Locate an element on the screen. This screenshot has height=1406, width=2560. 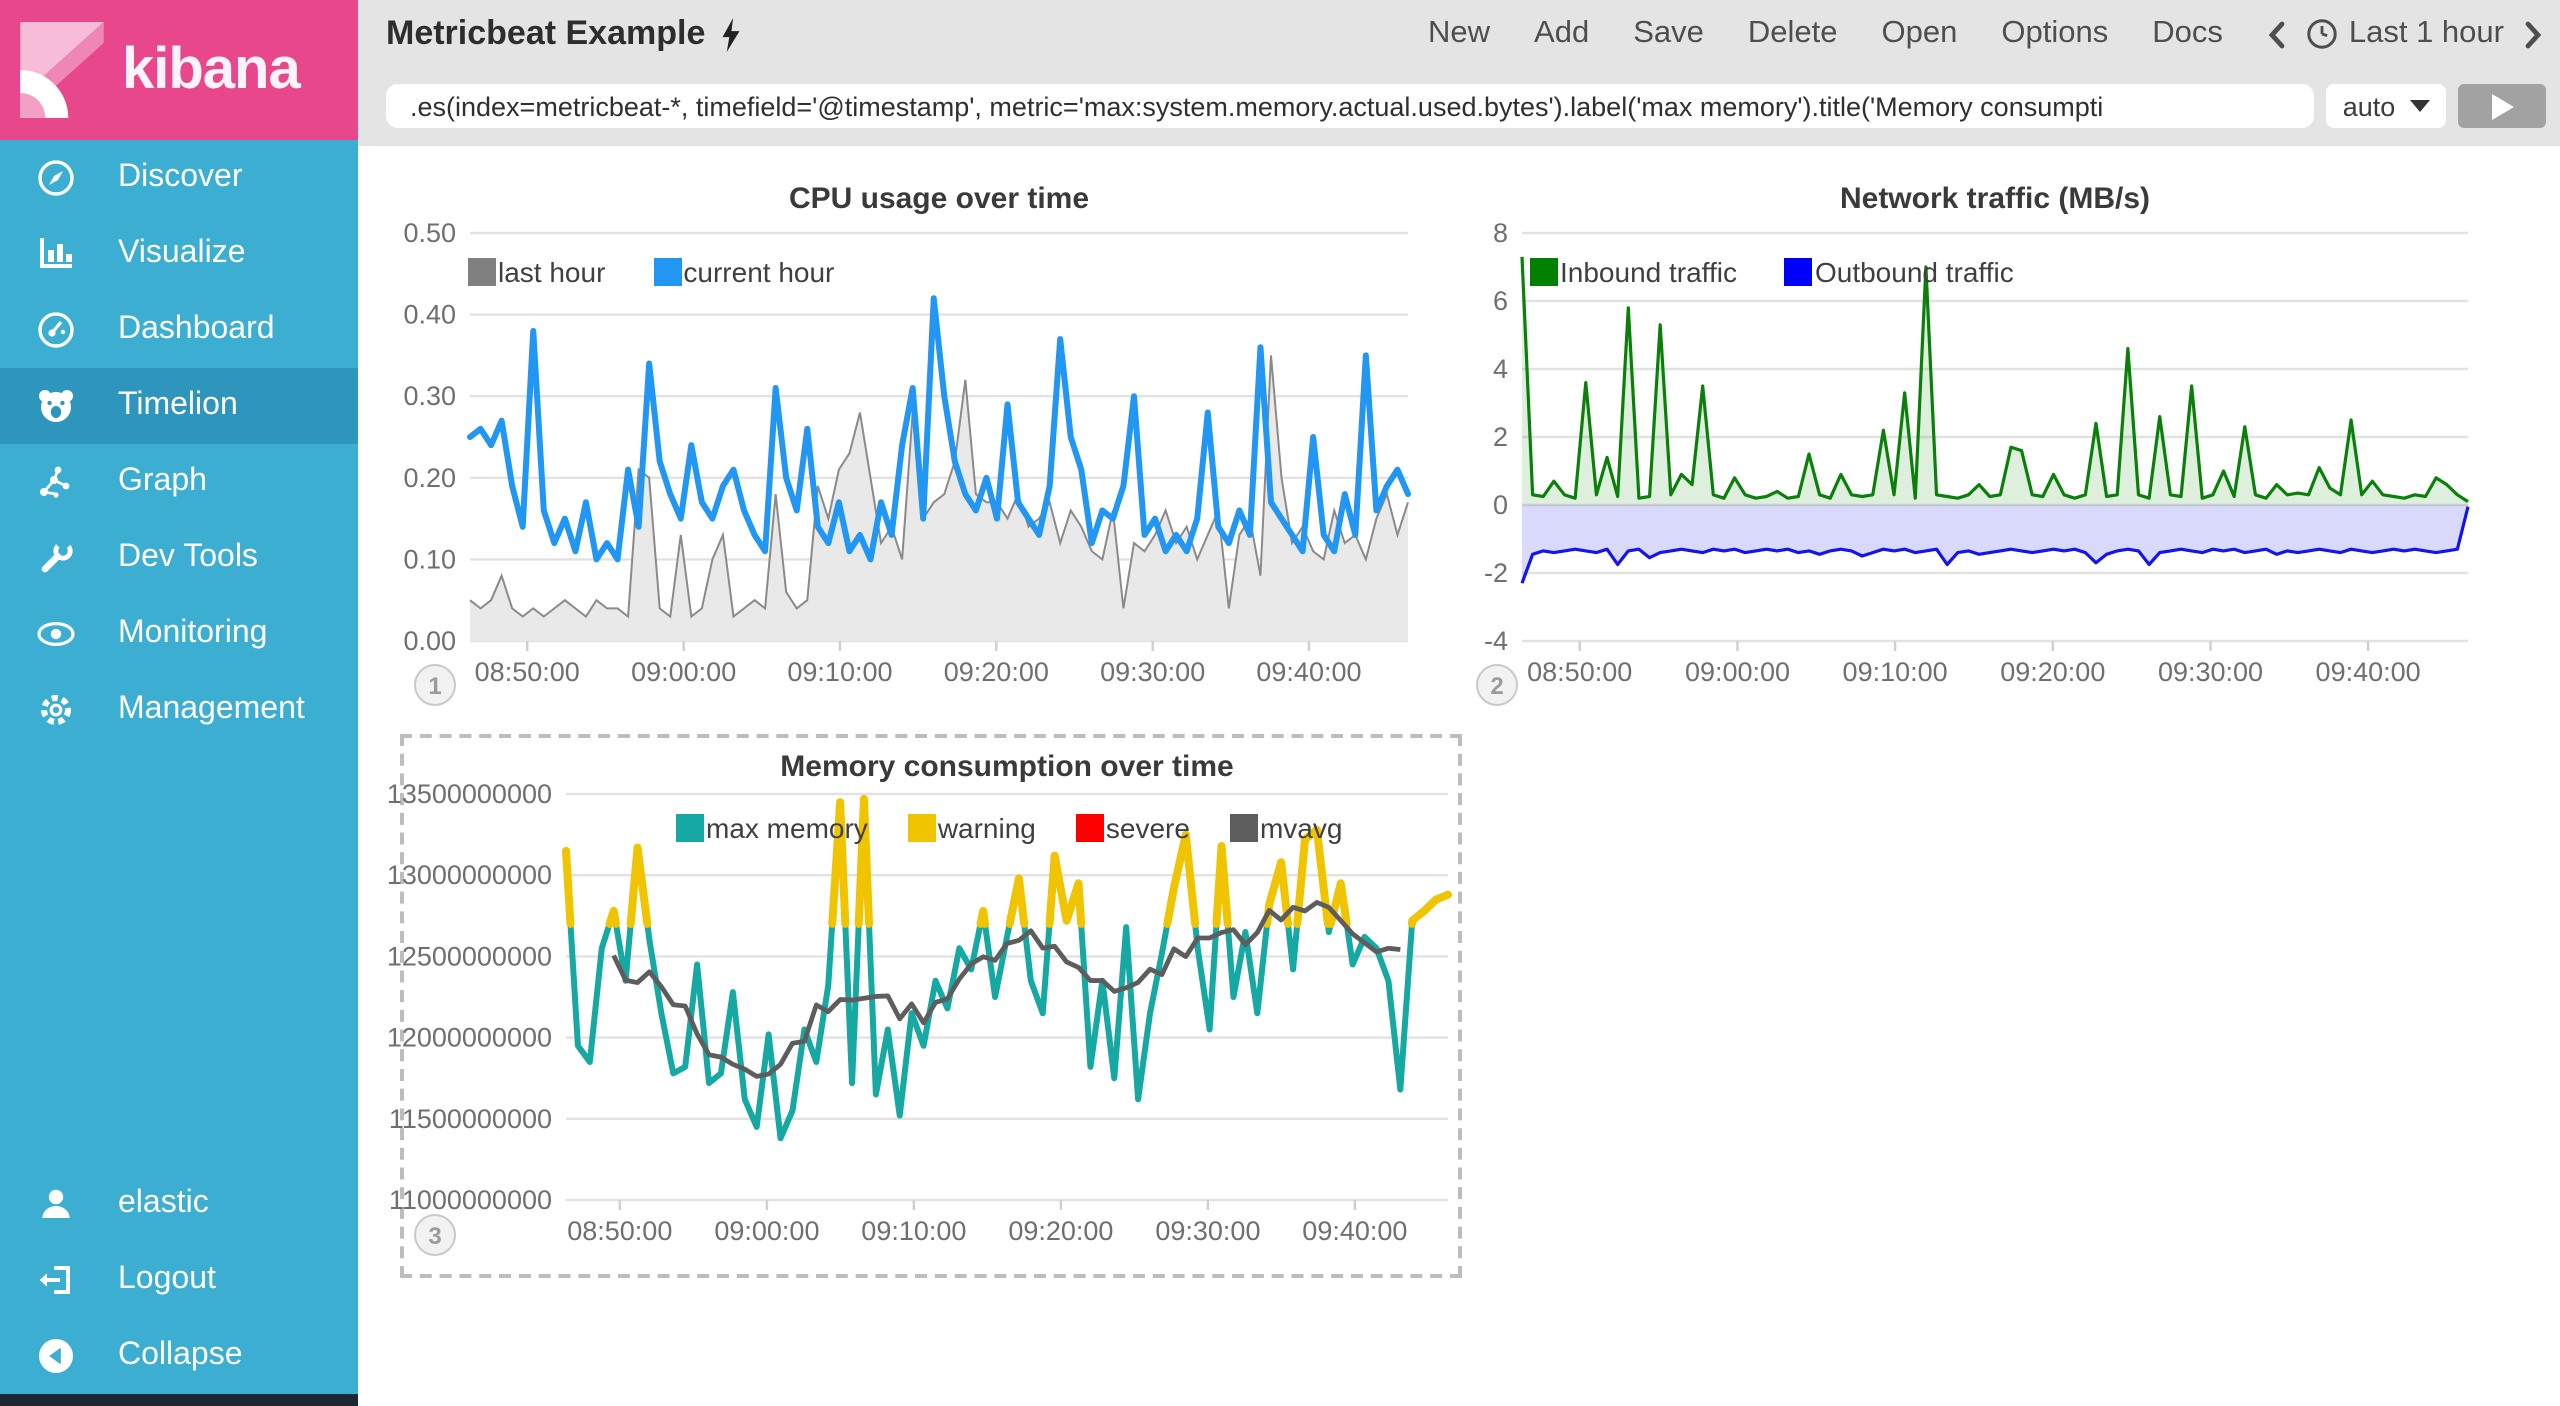
sidebar-item-collapse: Collapse is located at coordinates (179, 1356).